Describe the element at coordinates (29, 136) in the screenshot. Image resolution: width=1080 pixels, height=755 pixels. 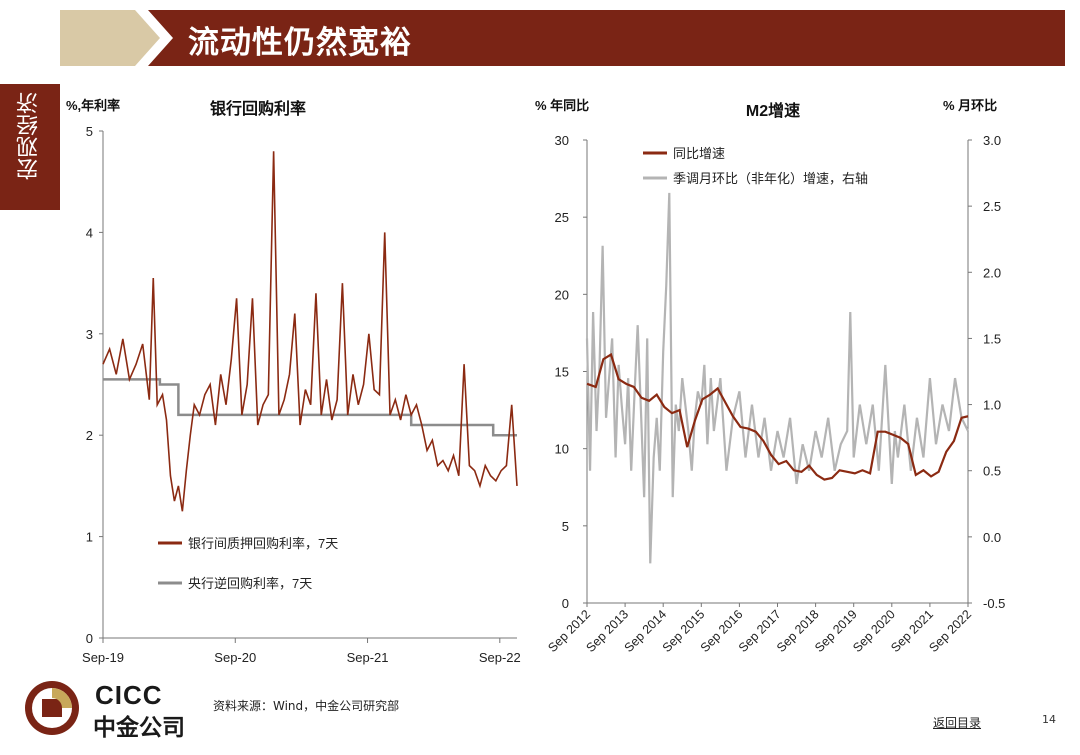
I see `section-tab-label: 宏观经济` at that location.